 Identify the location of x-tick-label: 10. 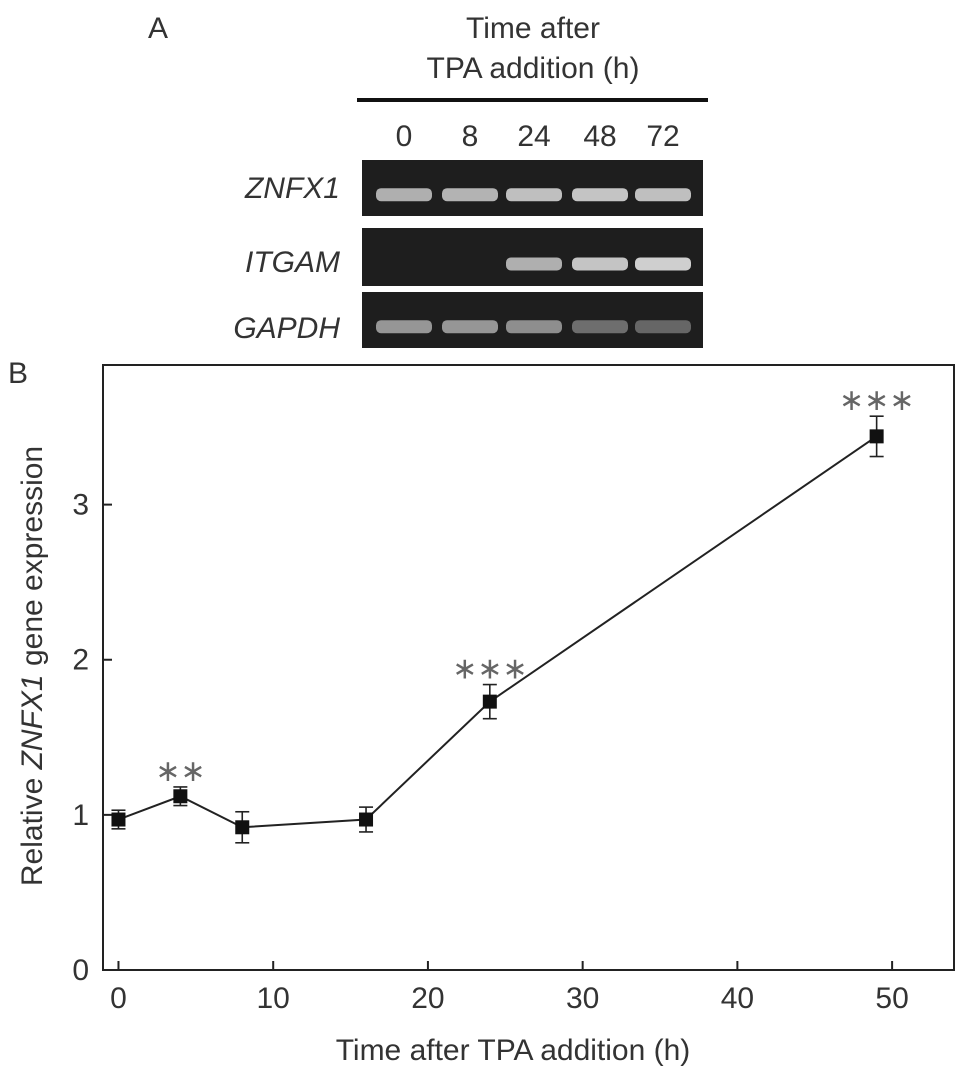
(273, 998).